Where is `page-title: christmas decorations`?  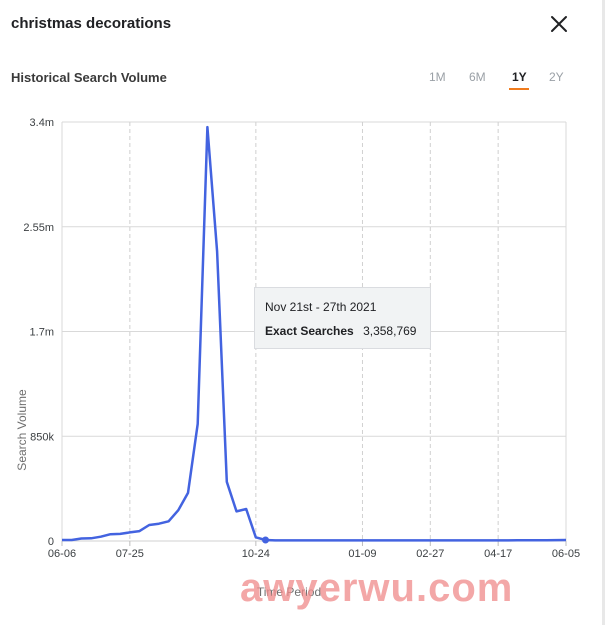 page-title: christmas decorations is located at coordinates (91, 23).